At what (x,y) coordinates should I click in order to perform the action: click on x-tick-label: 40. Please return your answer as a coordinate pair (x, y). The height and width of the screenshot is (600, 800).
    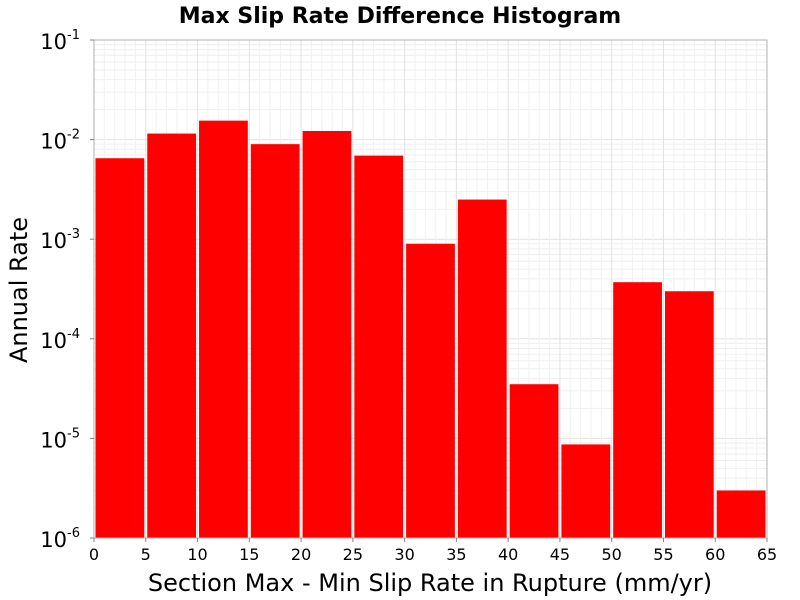
    Looking at the image, I should click on (508, 554).